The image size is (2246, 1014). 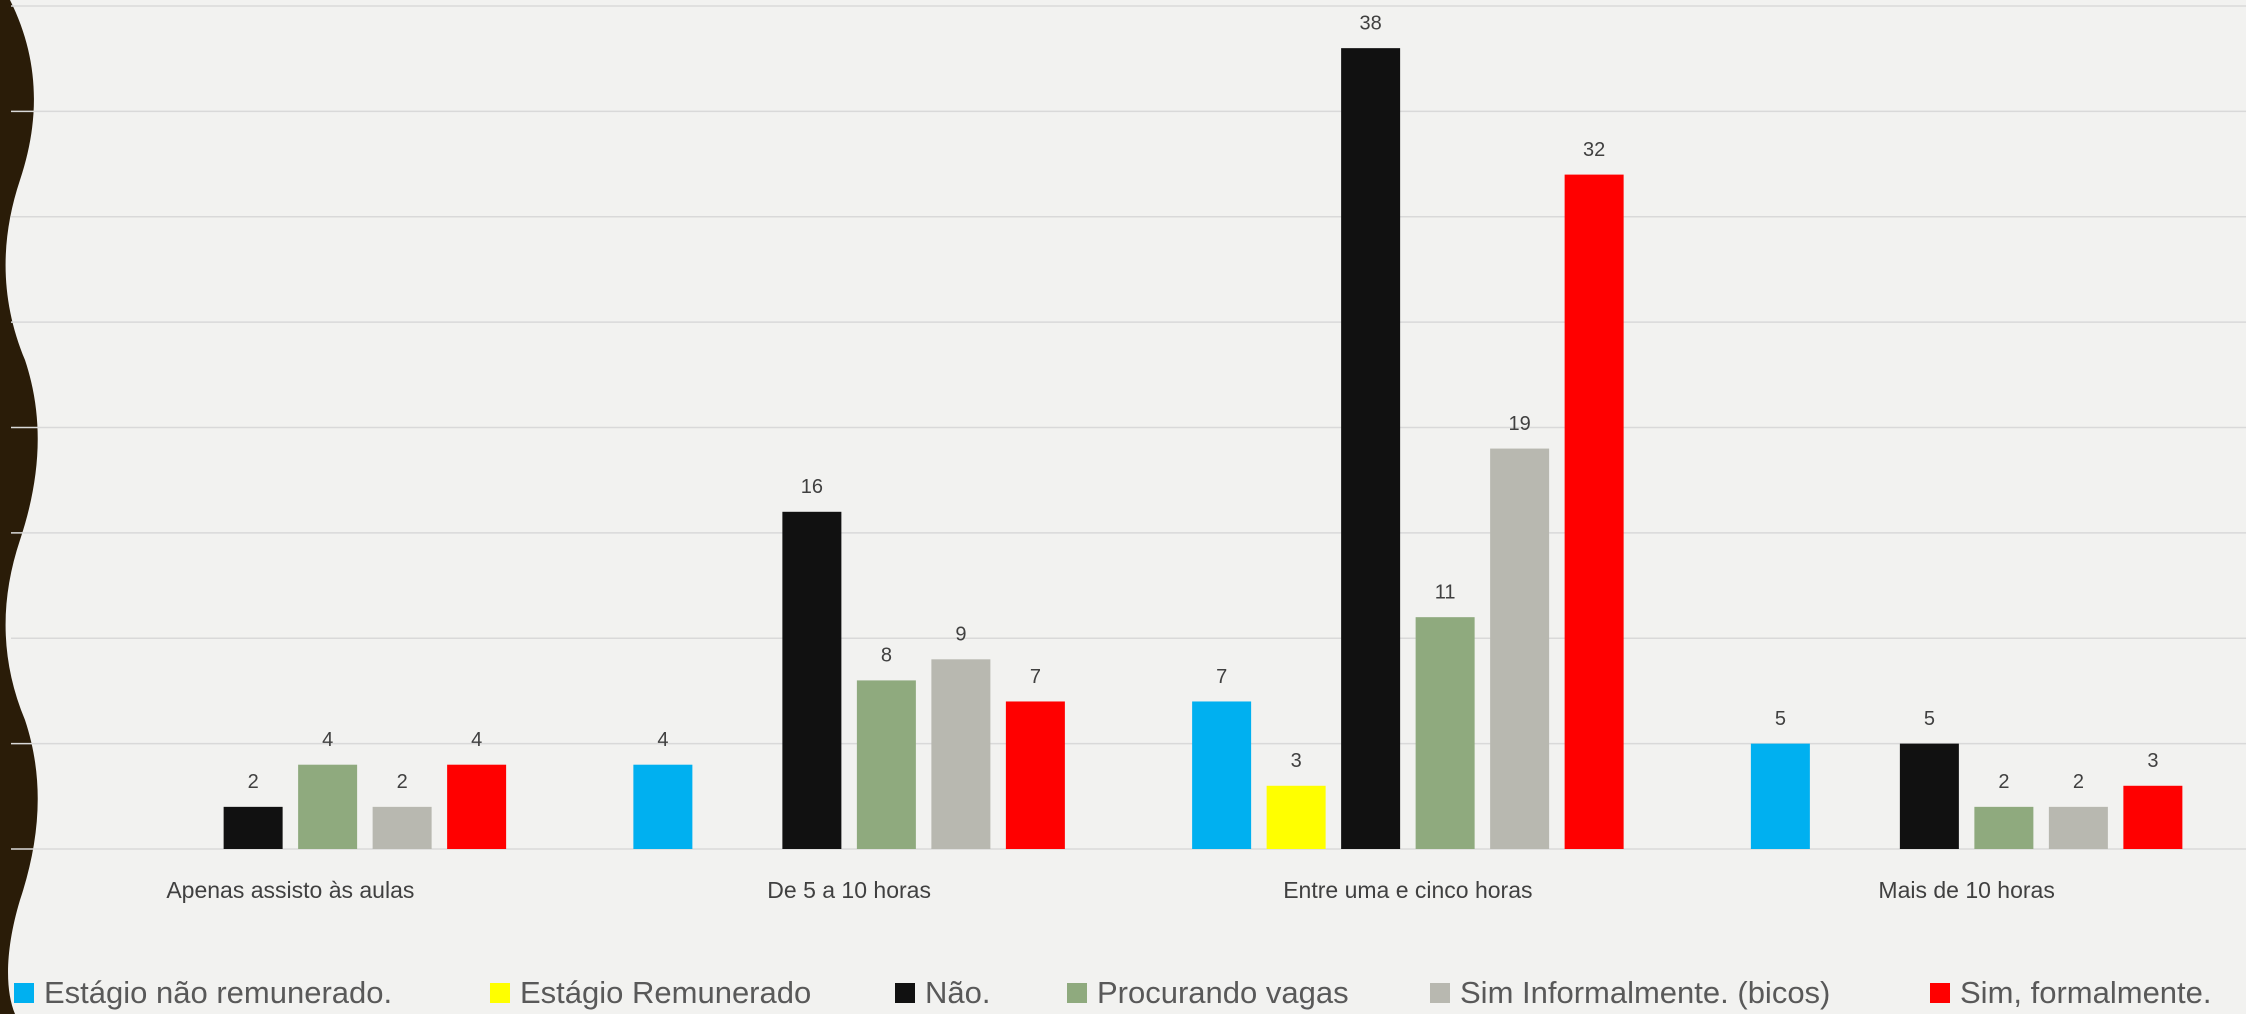 I want to click on decoration, so click(x=19, y=507).